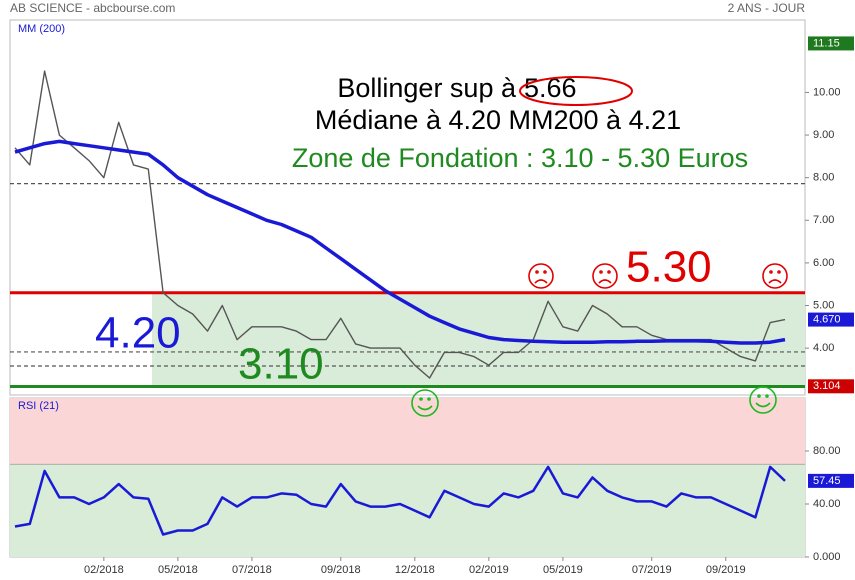 Image resolution: width=855 pixels, height=580 pixels. What do you see at coordinates (823, 178) in the screenshot?
I see `y-tick-label: 8.00` at bounding box center [823, 178].